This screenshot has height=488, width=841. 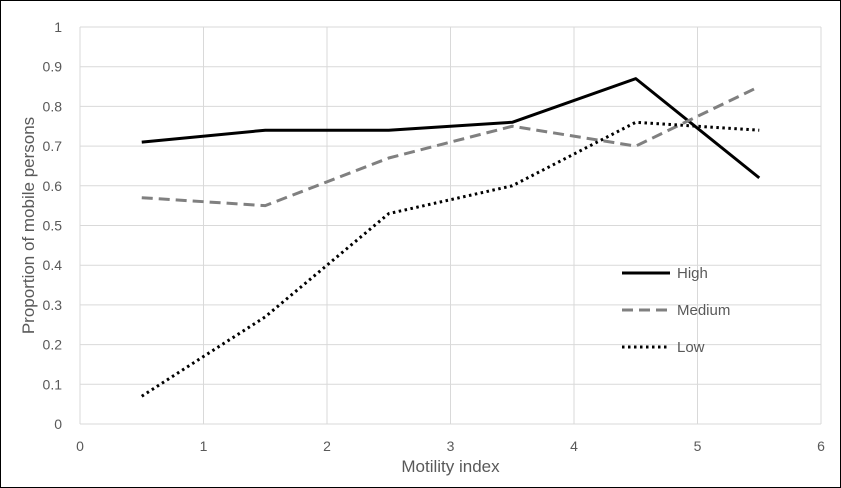 I want to click on y-tick-label: 0.9, so click(x=53, y=67).